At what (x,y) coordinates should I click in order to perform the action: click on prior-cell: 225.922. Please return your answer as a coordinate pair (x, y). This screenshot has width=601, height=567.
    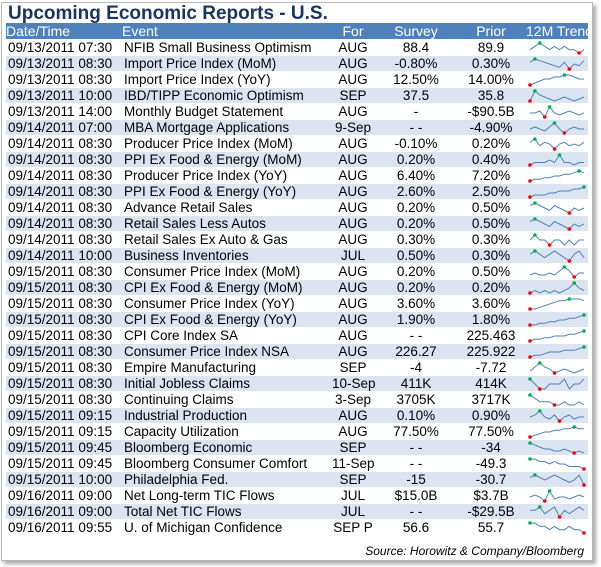
    Looking at the image, I should click on (491, 351).